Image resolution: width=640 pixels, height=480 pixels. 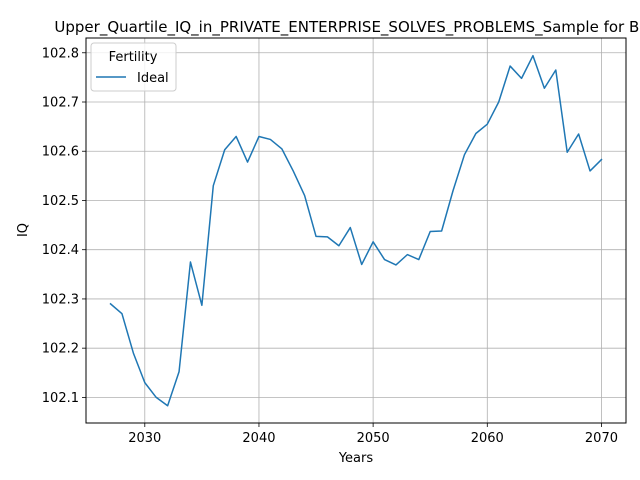 I want to click on x-tick-label: 2070, so click(x=601, y=438).